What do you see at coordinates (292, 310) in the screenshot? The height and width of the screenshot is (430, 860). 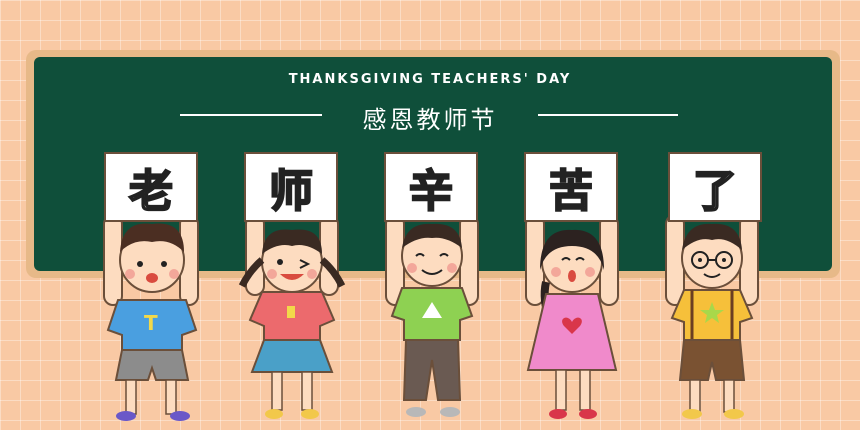 I see `kid-girl-red-shirt` at bounding box center [292, 310].